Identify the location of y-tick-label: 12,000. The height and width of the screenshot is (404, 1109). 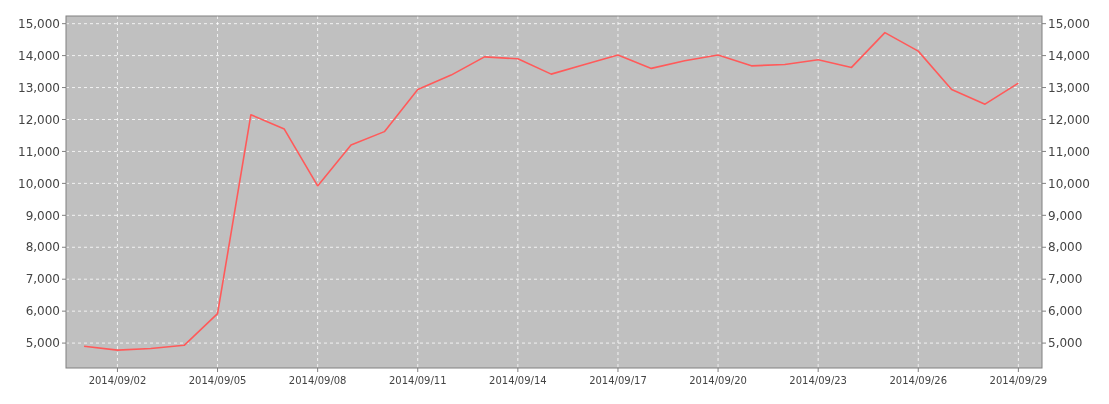
(39, 119).